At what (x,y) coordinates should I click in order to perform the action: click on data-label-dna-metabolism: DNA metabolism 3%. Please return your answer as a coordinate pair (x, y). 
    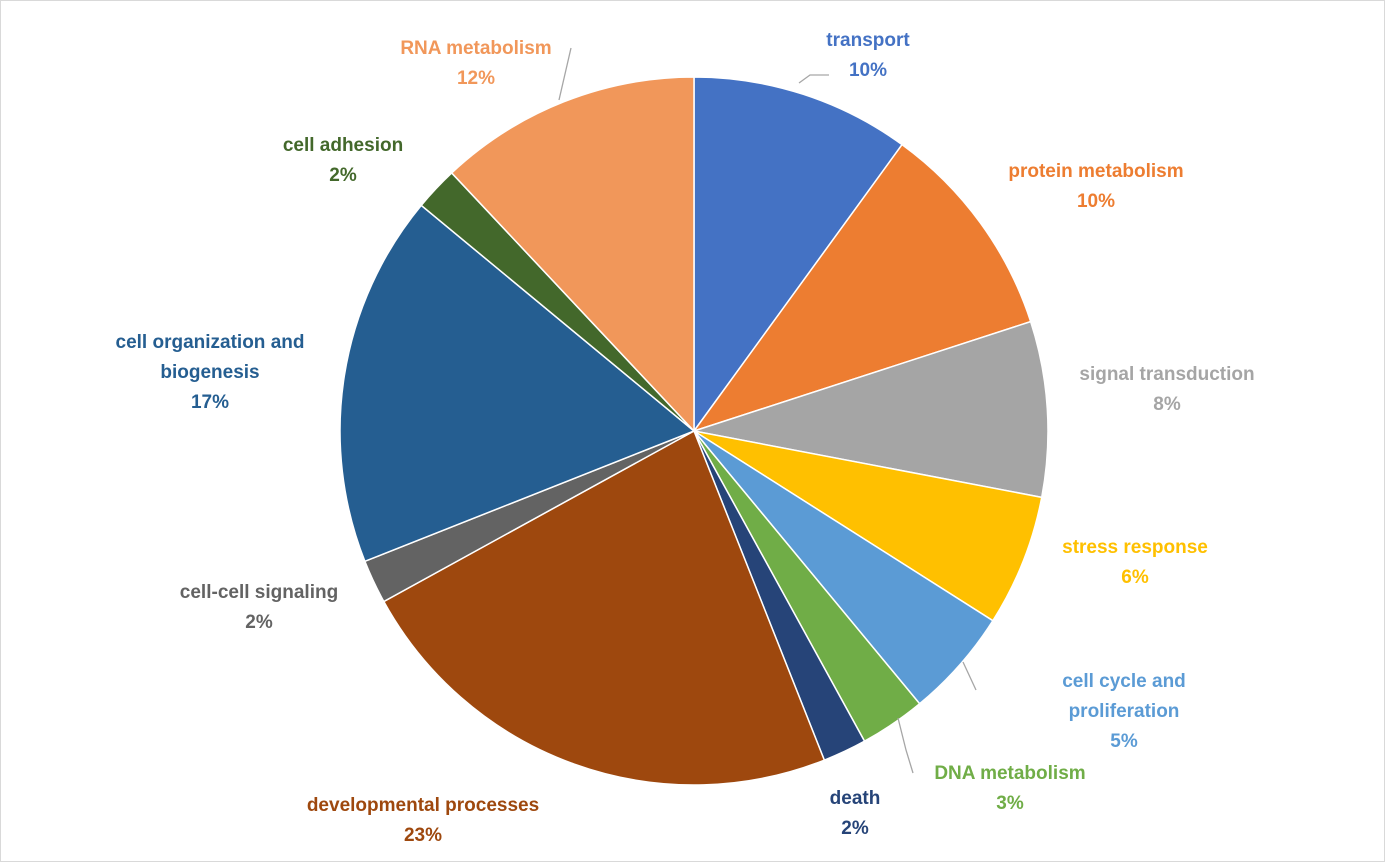
    Looking at the image, I should click on (1009, 788).